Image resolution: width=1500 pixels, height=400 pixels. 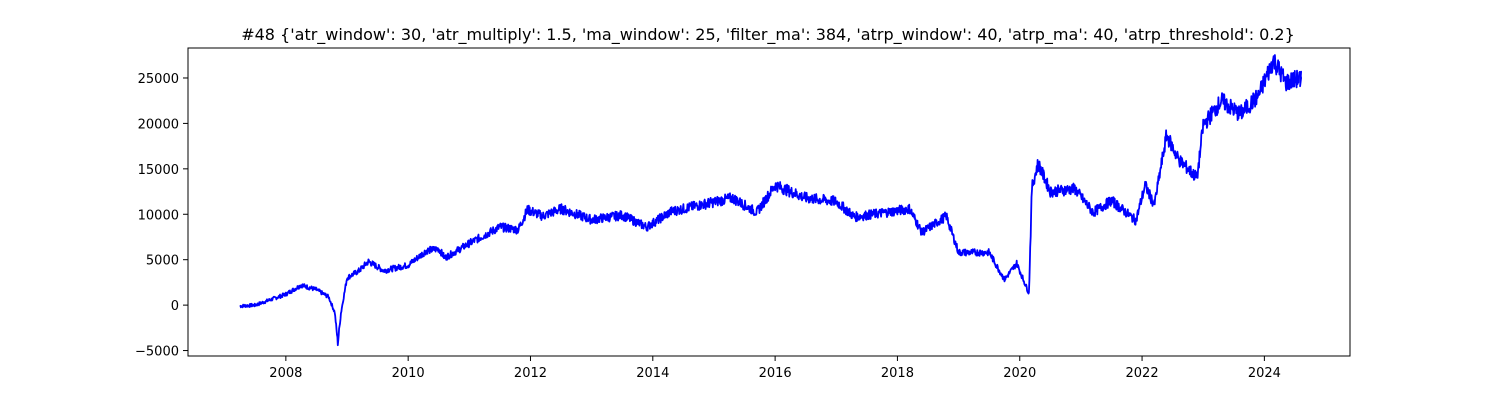 I want to click on y-tick-label: 5000, so click(x=162, y=261).